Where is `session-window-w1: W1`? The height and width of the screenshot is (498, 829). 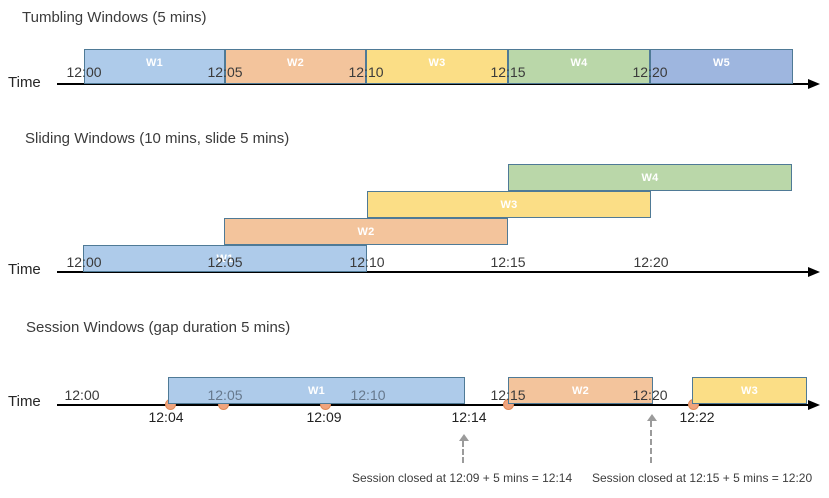 session-window-w1: W1 is located at coordinates (316, 390).